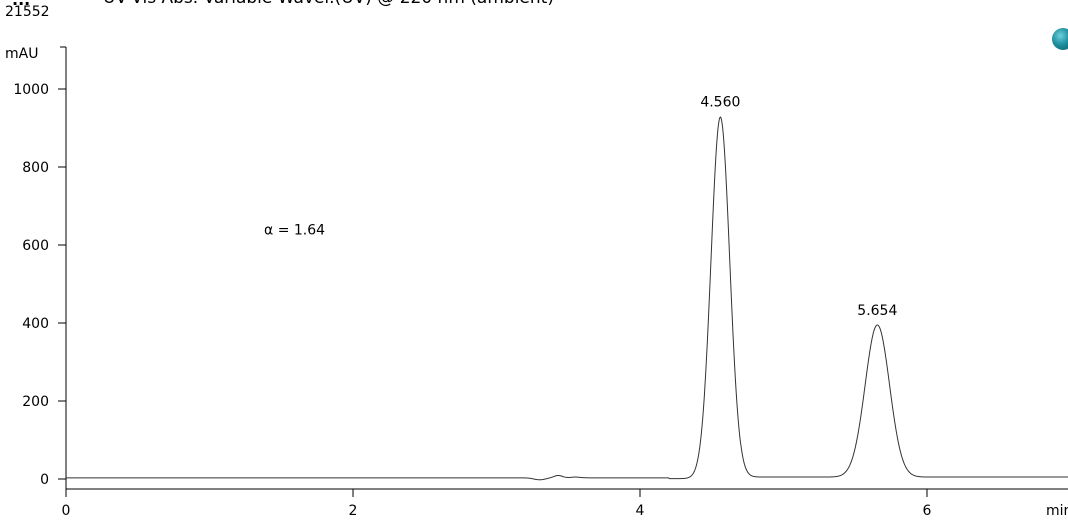 The image size is (1068, 521). What do you see at coordinates (35, 402) in the screenshot?
I see `y-tick-label: 200` at bounding box center [35, 402].